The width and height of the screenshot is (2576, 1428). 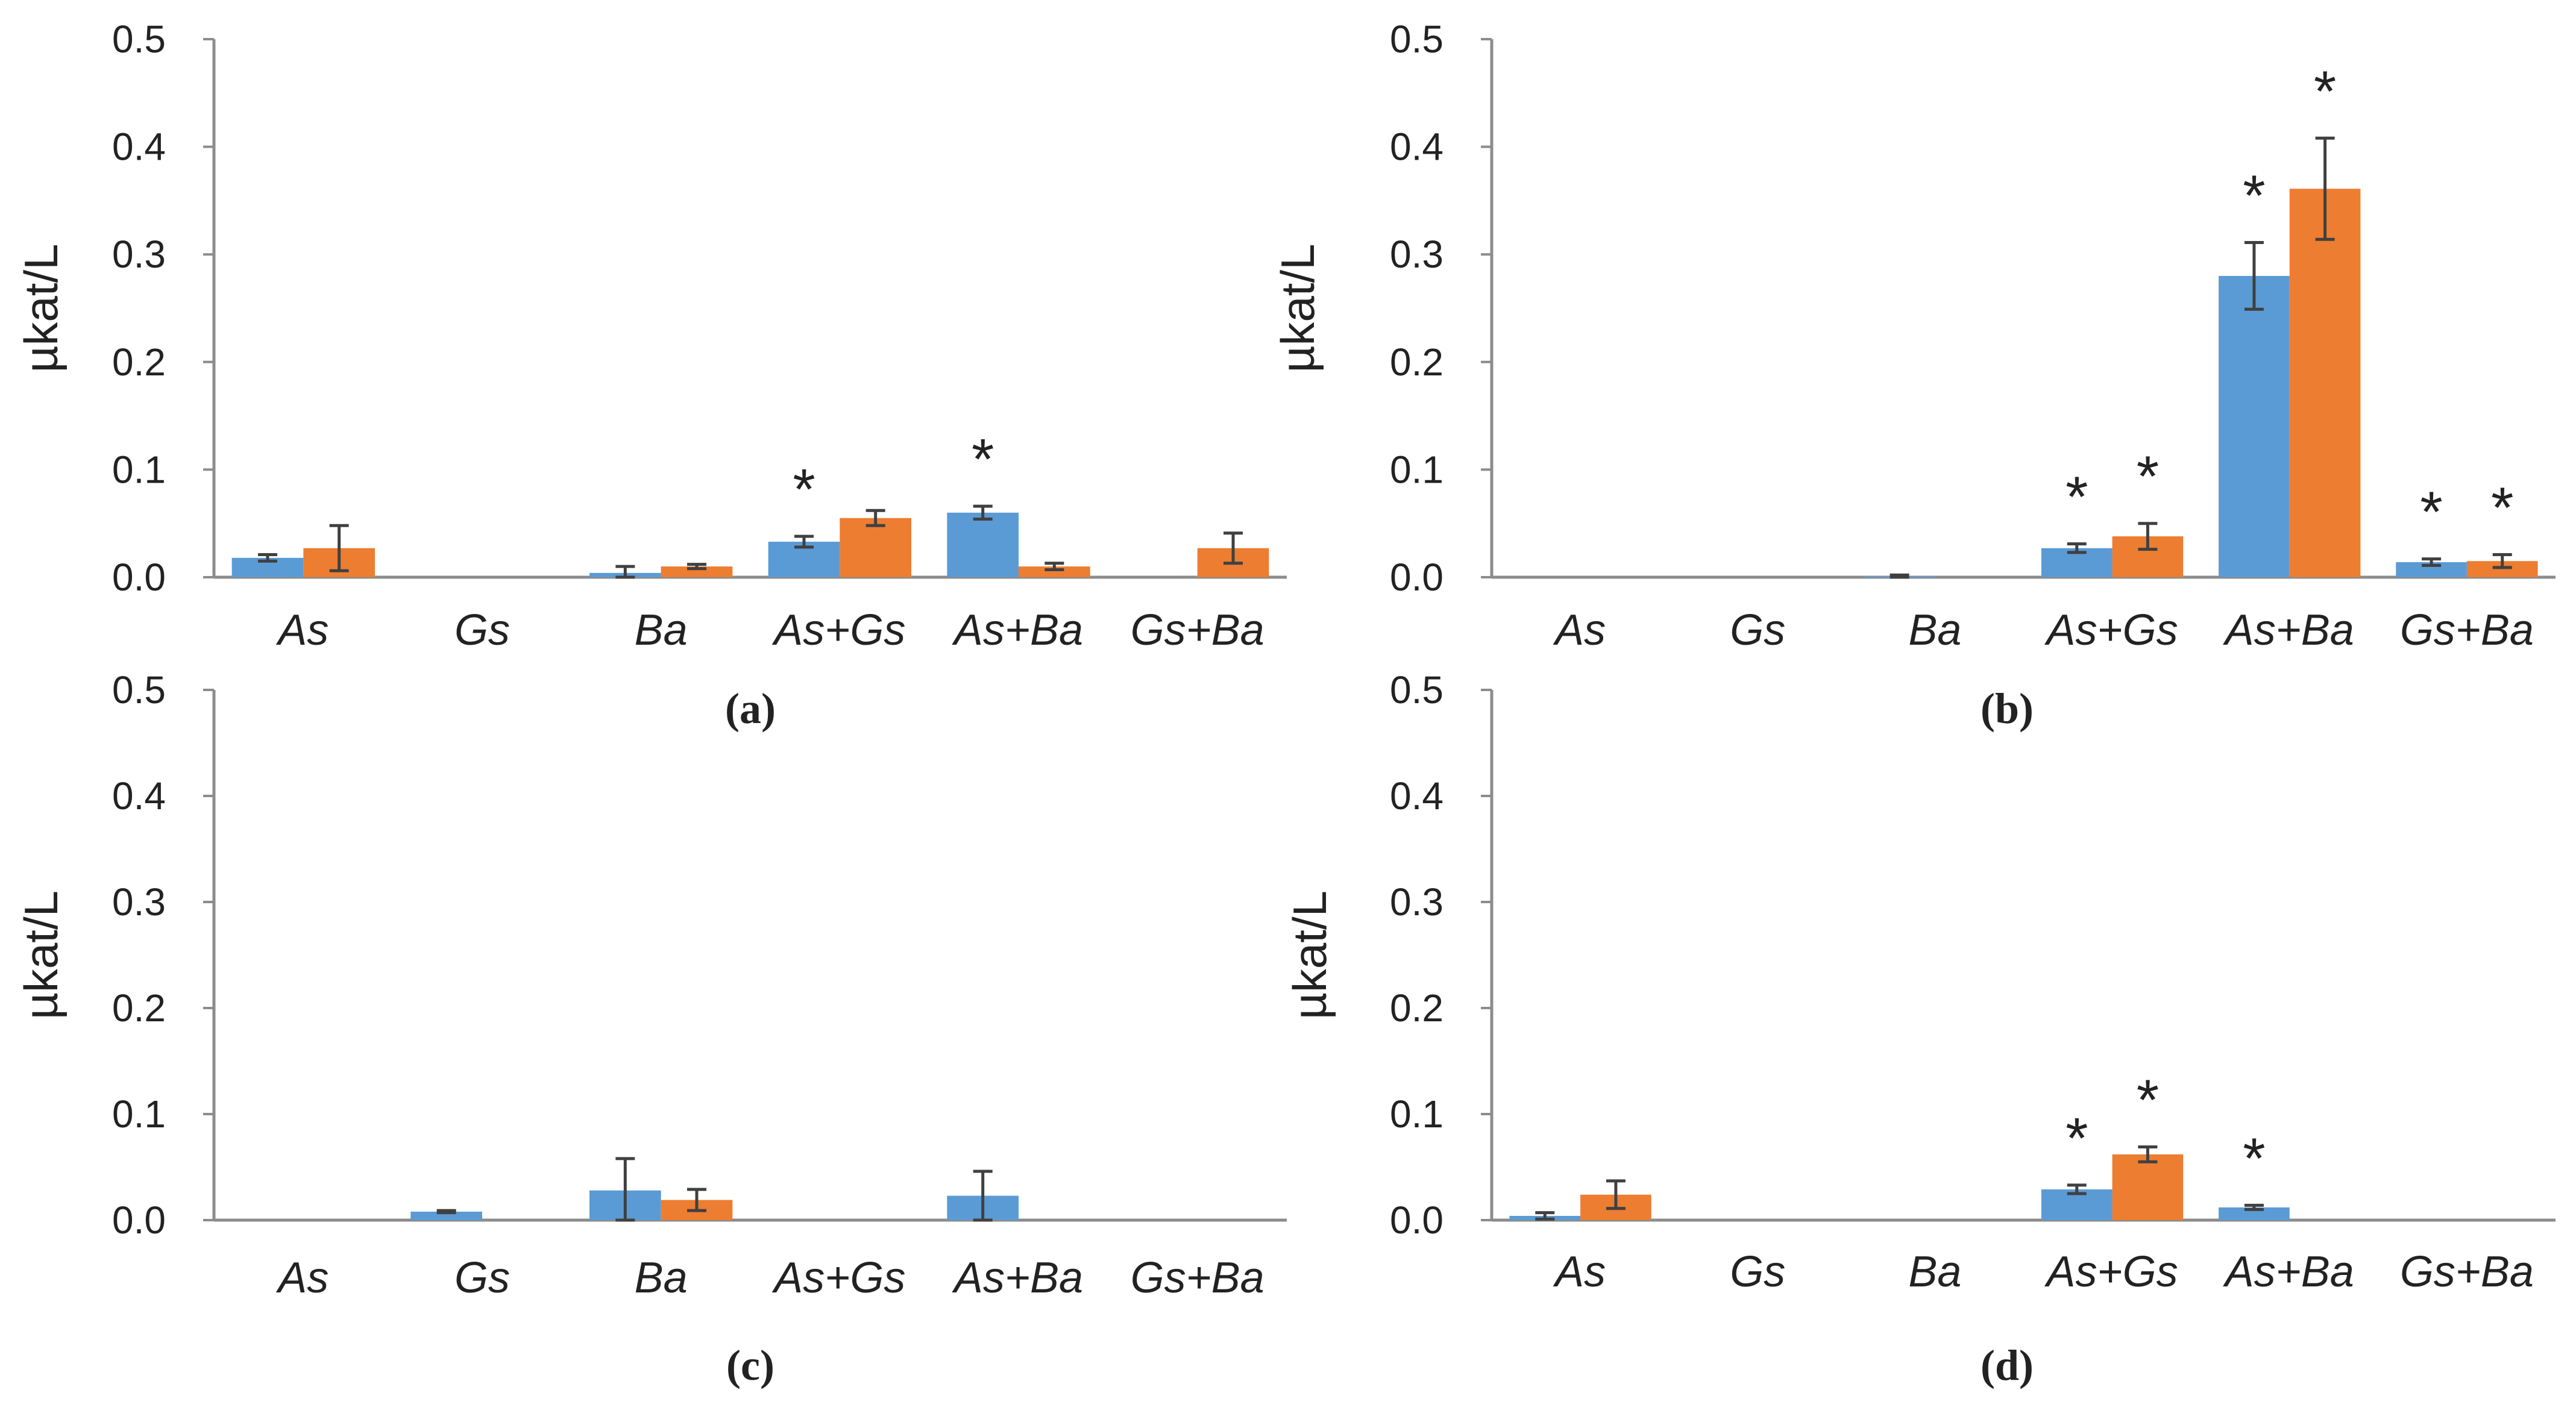 What do you see at coordinates (1054, 571) in the screenshot?
I see `bar-a-as-ba-s2` at bounding box center [1054, 571].